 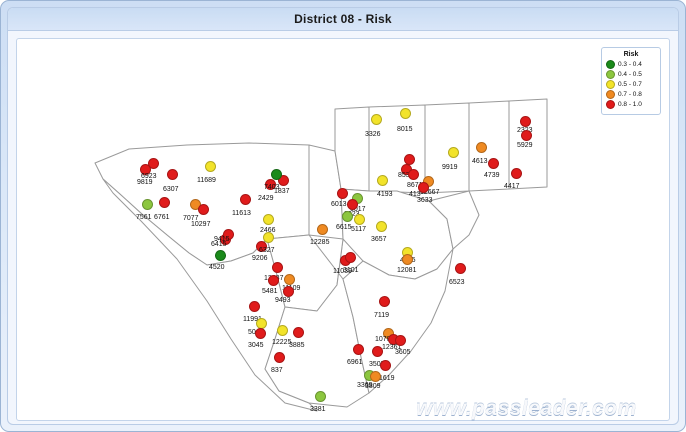 I want to click on map-point-label: 9206, so click(x=260, y=258).